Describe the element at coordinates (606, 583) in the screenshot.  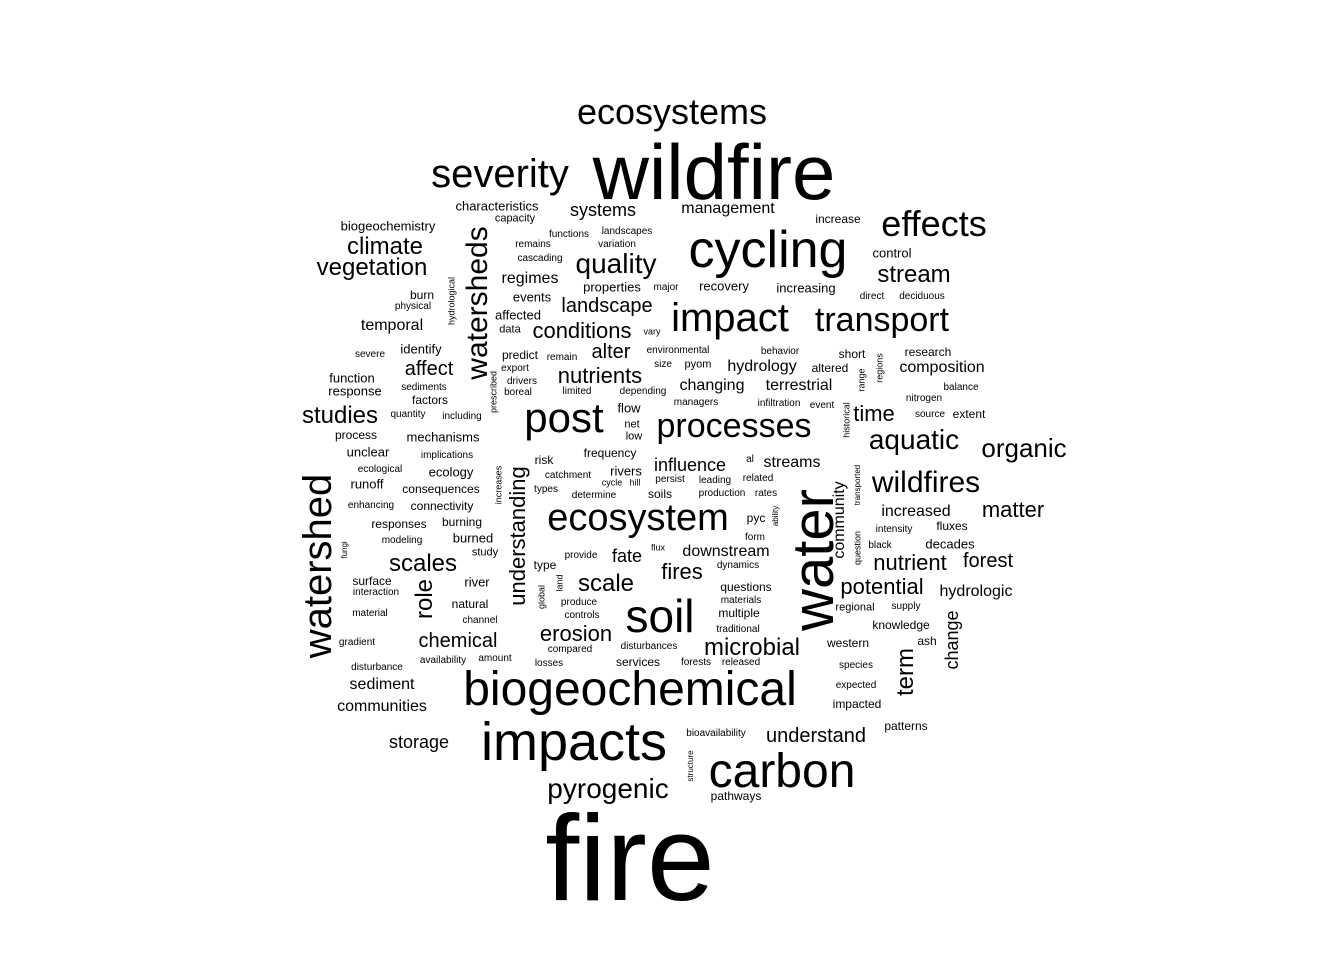
I see `word-scale: scale` at that location.